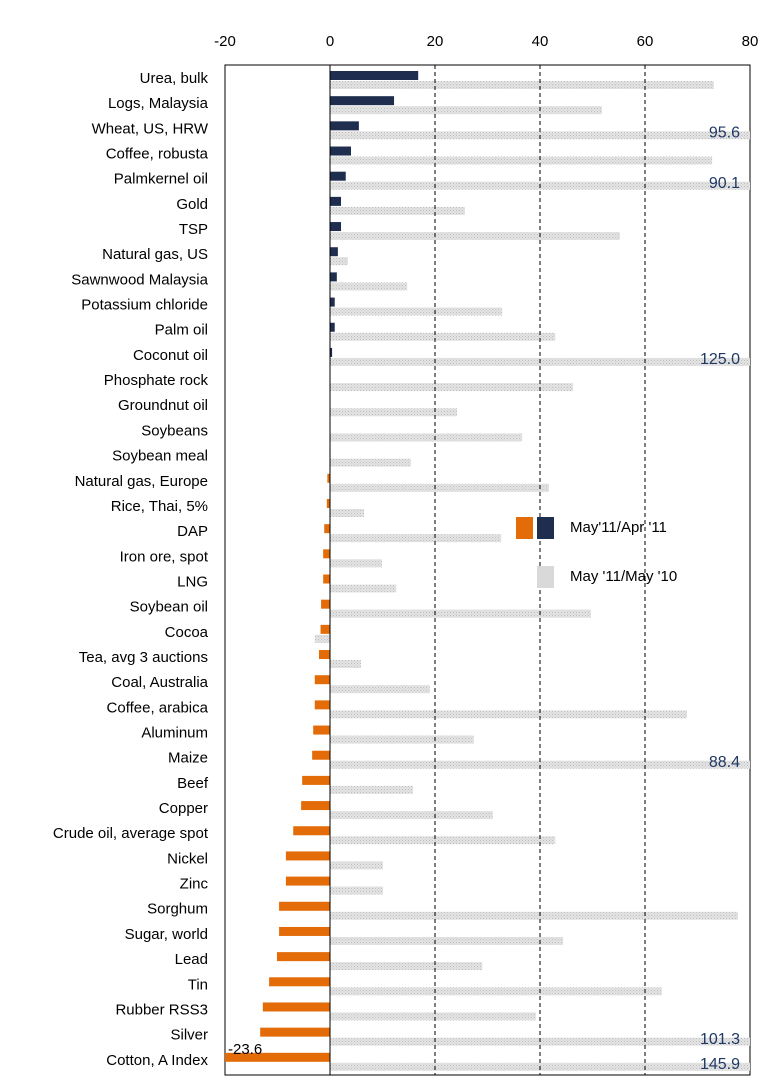  Describe the element at coordinates (183, 808) in the screenshot. I see `category-label: Copper` at that location.